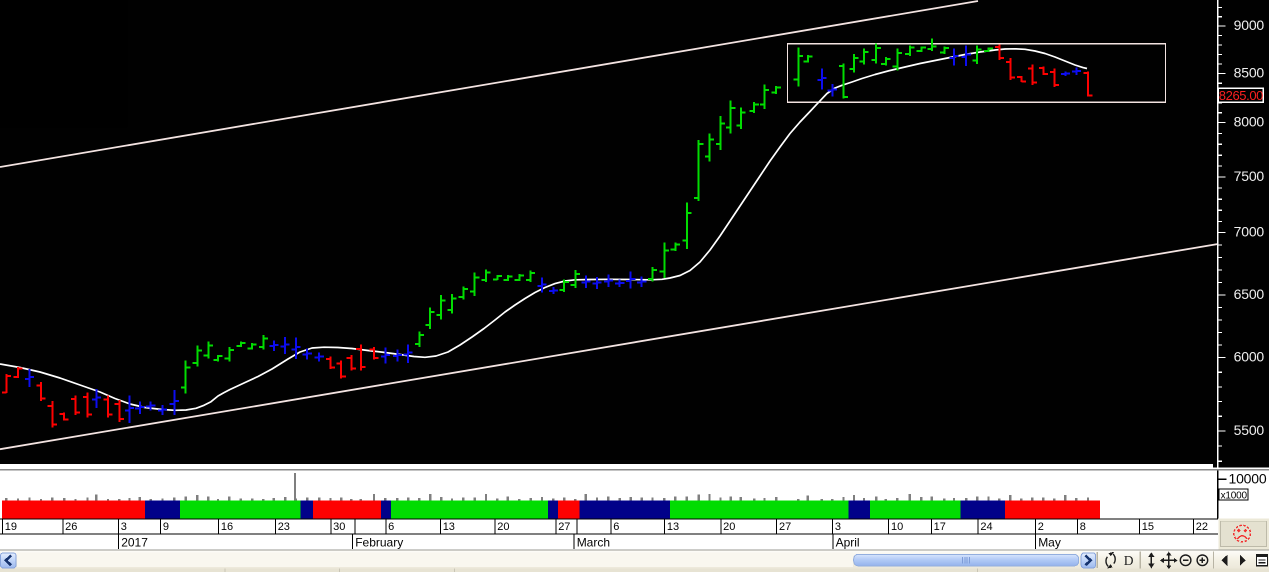 The width and height of the screenshot is (1269, 572). Describe the element at coordinates (1234, 496) in the screenshot. I see `svg-text: x1000` at that location.